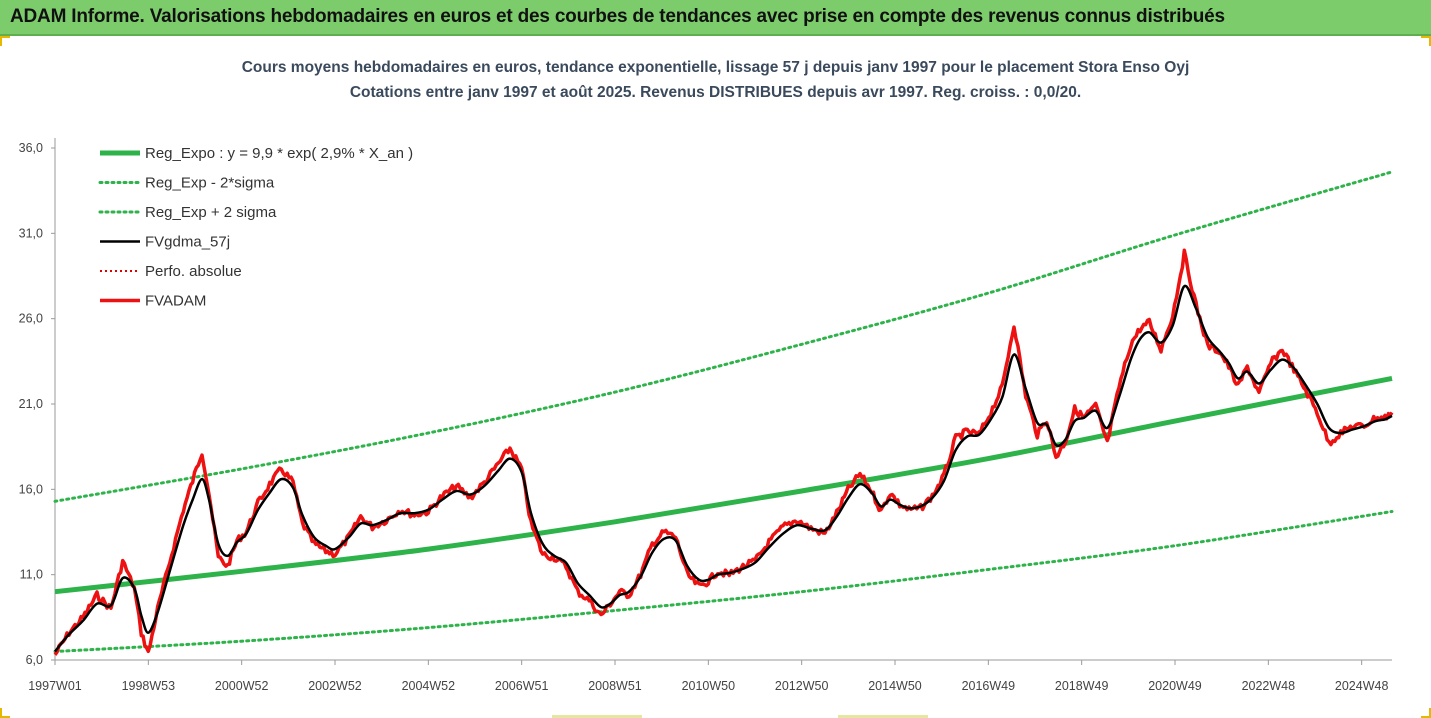 This screenshot has height=718, width=1431. Describe the element at coordinates (802, 686) in the screenshot. I see `x-tick-label: 2012W50` at that location.